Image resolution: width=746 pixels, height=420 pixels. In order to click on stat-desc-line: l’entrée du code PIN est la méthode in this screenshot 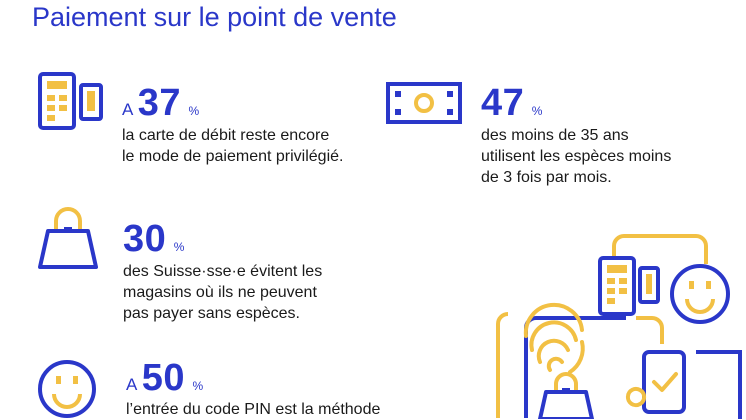, I will do `click(253, 409)`.